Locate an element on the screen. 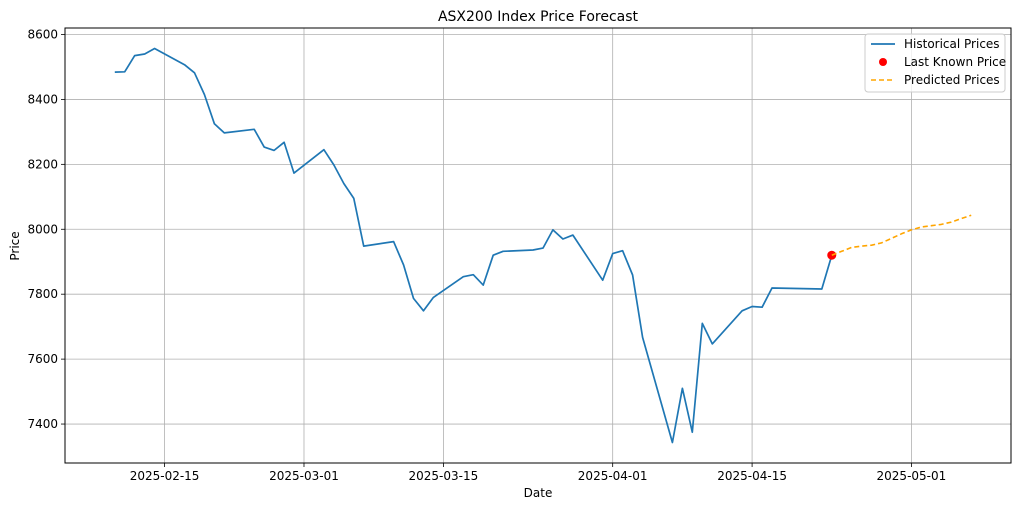 This screenshot has width=1024, height=508. legend-box is located at coordinates (935, 63).